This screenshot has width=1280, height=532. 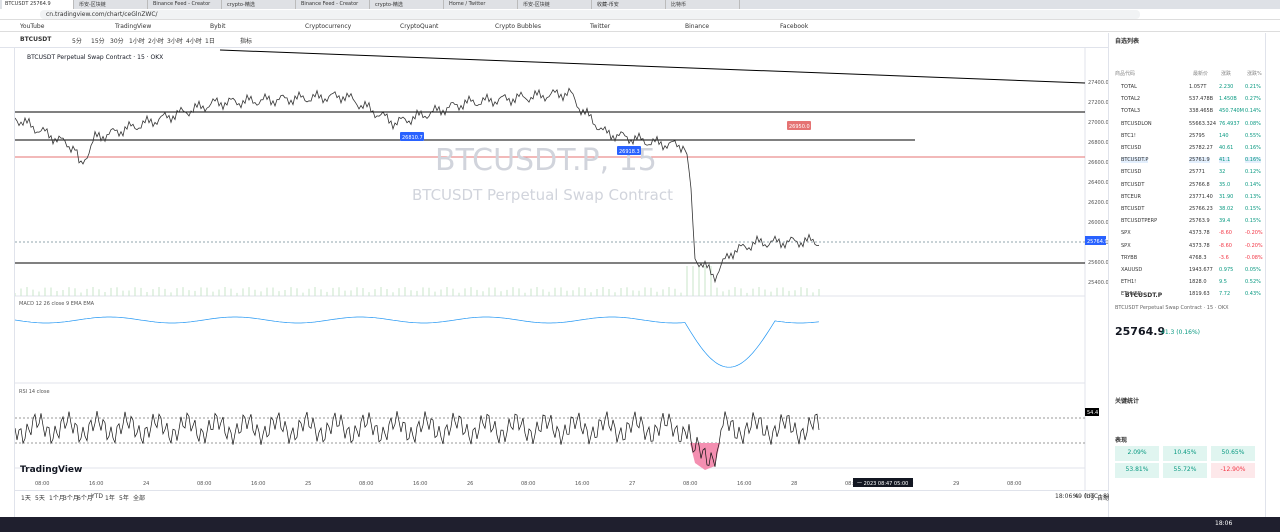 What do you see at coordinates (1129, 282) in the screenshot?
I see `watchlist-cell: ETH1!` at bounding box center [1129, 282].